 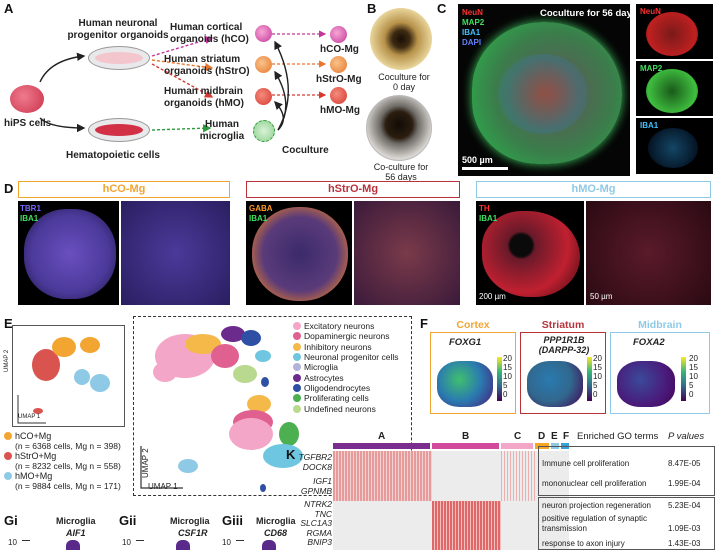 What do you see at coordinates (651, 68) in the screenshot?
I see `c-side-map2-label: MAP2` at bounding box center [651, 68].